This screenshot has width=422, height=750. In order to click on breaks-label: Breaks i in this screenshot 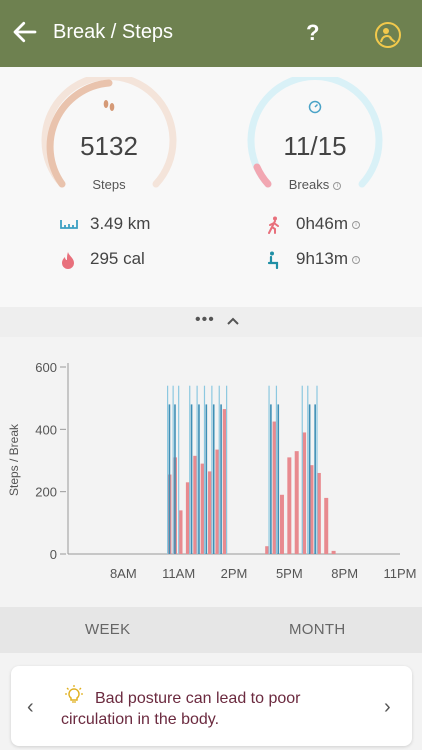, I will do `click(315, 184)`.